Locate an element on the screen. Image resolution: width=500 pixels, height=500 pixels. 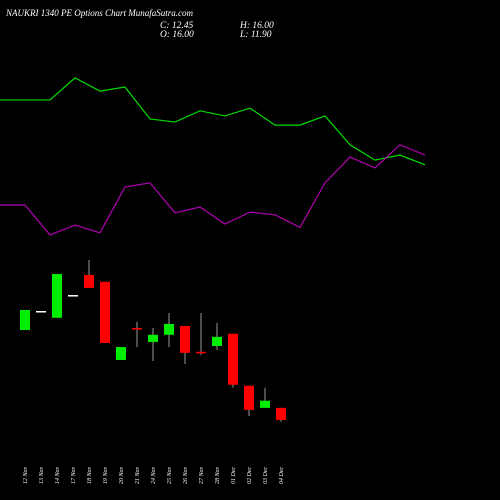
x-tick-label: 25 Nov is located at coordinates (170, 475).